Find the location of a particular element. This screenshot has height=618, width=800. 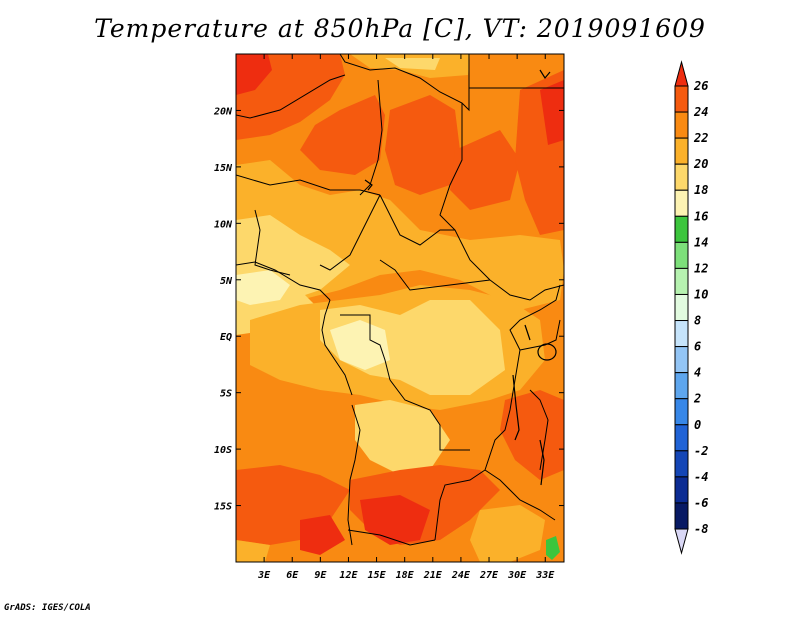

lon-tick-label: 12E is located at coordinates (348, 575).